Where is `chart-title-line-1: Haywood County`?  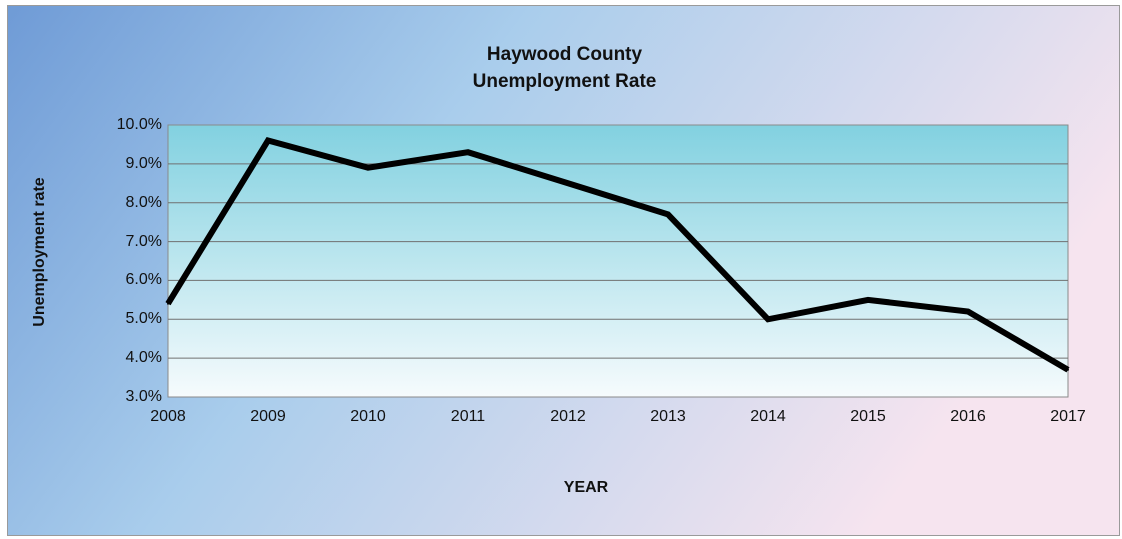 chart-title-line-1: Haywood County is located at coordinates (564, 54).